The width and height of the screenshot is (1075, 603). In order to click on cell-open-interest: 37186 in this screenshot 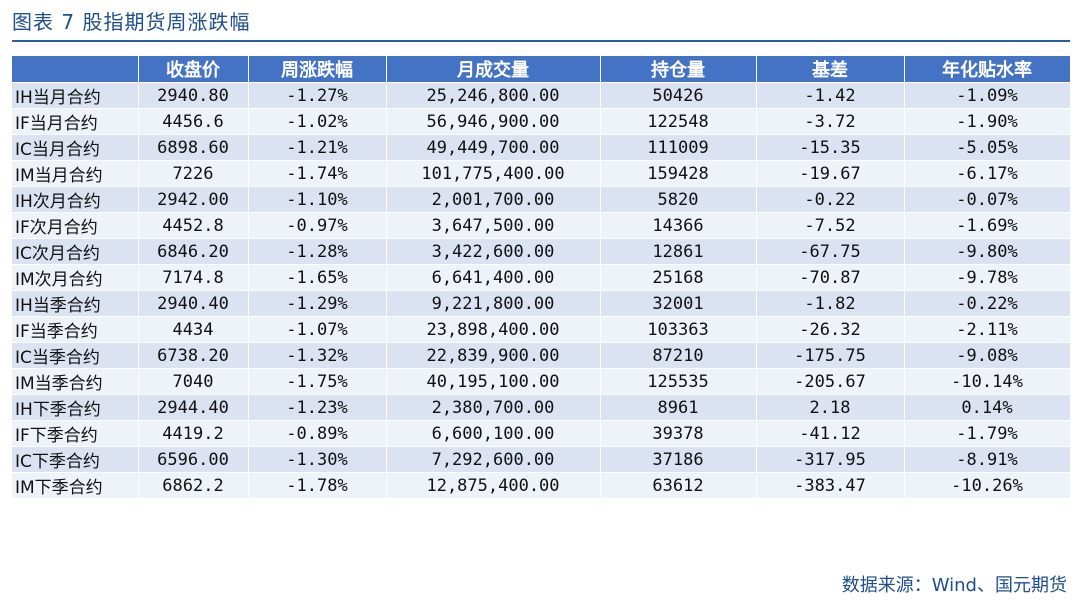, I will do `click(678, 459)`.